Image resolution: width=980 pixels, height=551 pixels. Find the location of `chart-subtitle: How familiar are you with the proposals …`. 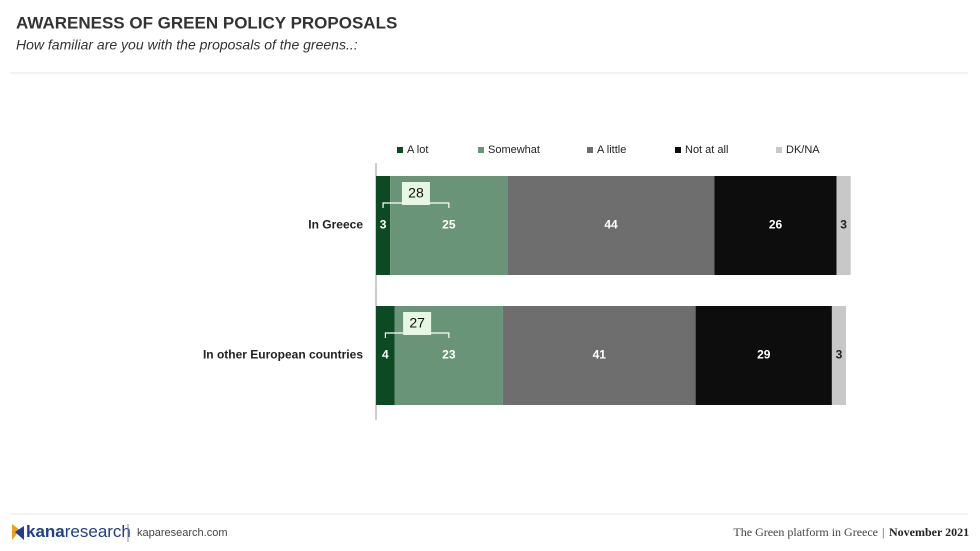

chart-subtitle: How familiar are you with the proposals … is located at coordinates (187, 45).